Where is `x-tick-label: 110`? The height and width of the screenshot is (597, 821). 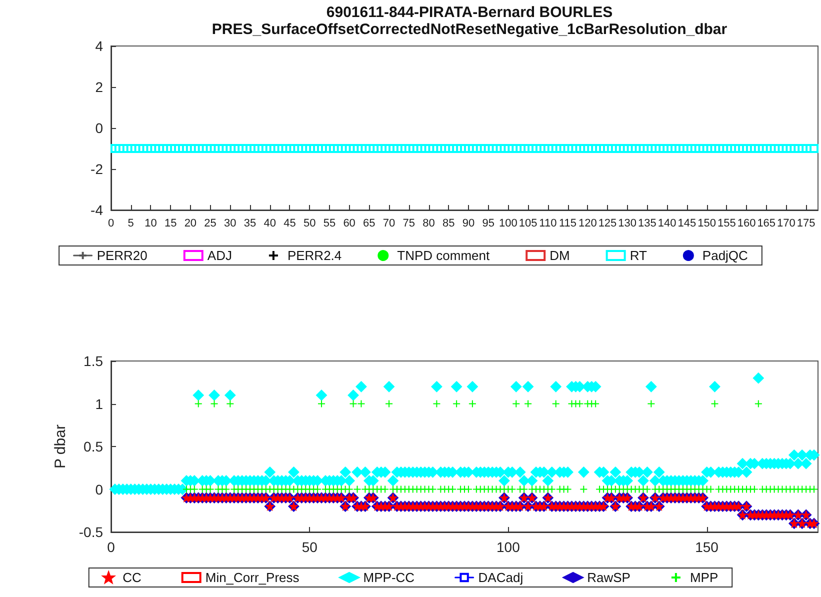
x-tick-label: 110 is located at coordinates (548, 224).